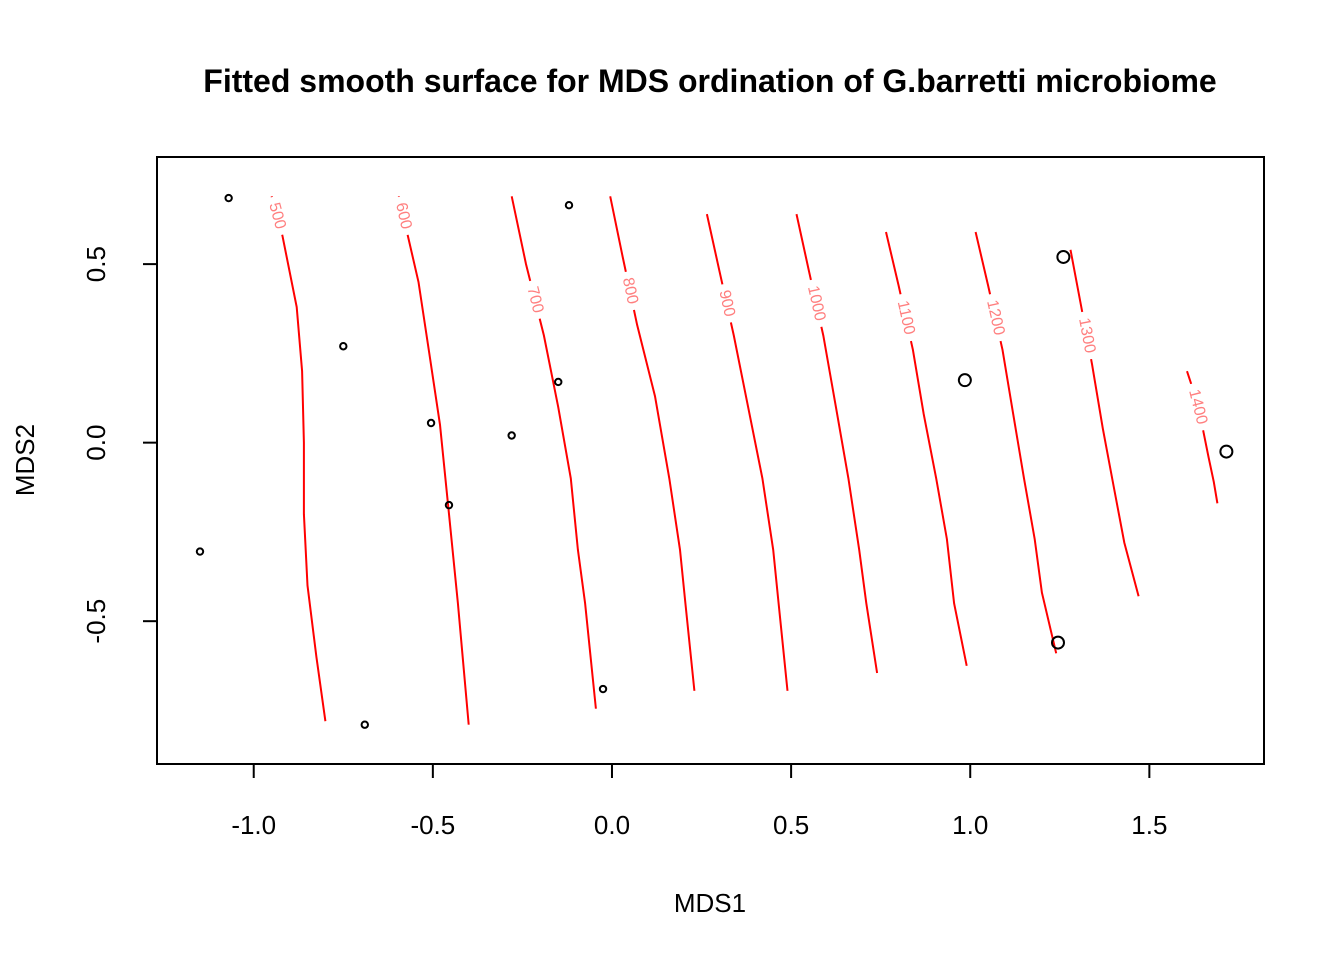  What do you see at coordinates (726, 304) in the screenshot?
I see `contour-label: 900` at bounding box center [726, 304].